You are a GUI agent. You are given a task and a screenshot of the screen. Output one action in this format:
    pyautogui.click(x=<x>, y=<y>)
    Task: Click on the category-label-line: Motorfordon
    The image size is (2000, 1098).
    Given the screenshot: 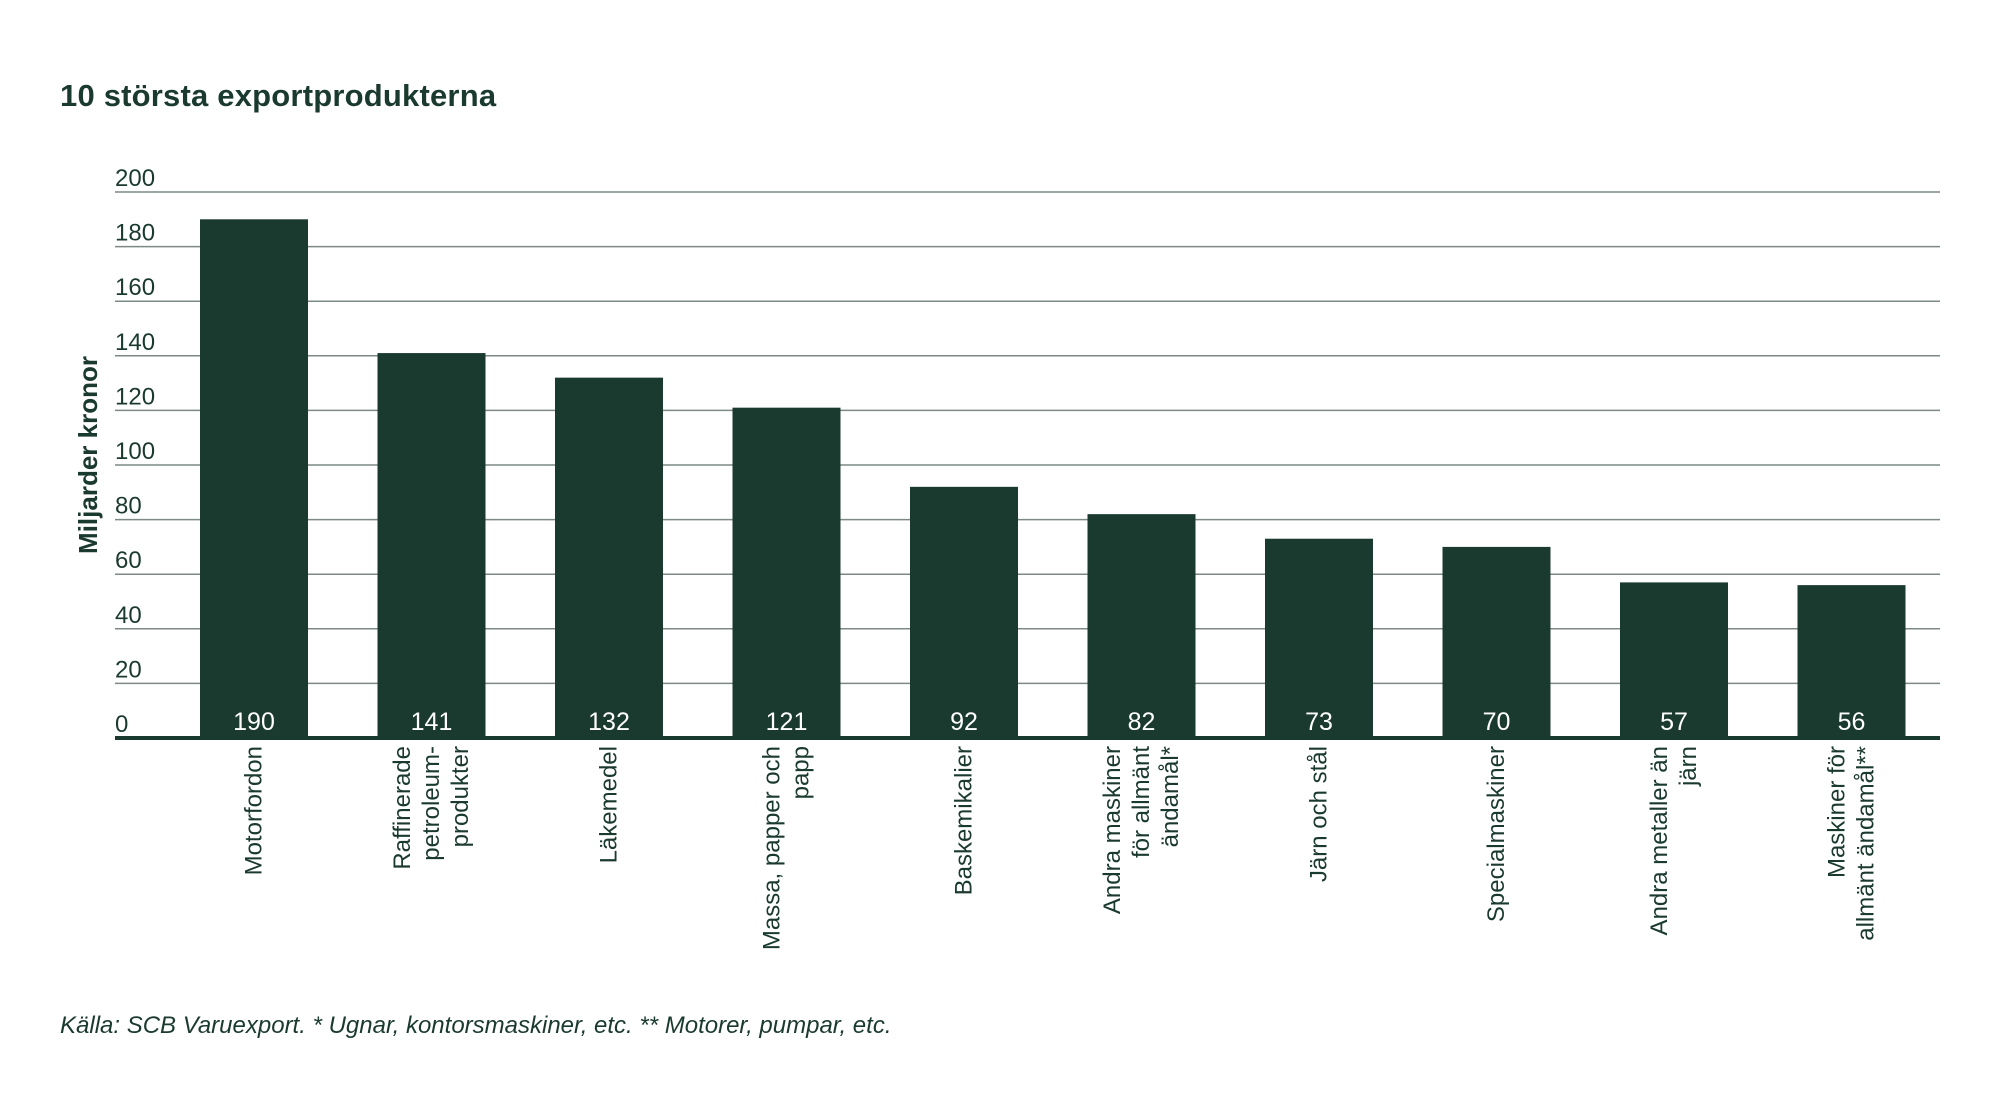 What is the action you would take?
    pyautogui.click(x=254, y=810)
    